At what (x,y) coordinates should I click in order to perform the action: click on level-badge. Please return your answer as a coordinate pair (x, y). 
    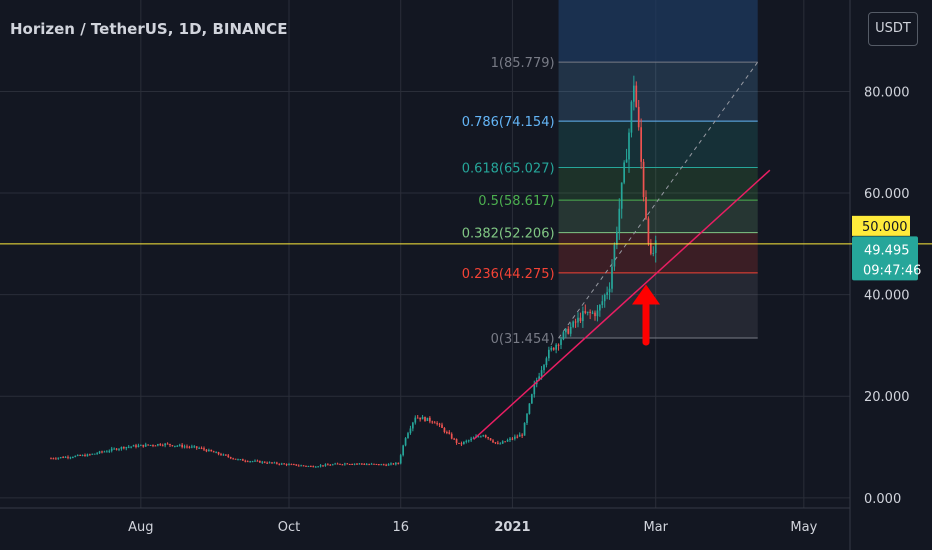
    Looking at the image, I should click on (881, 225).